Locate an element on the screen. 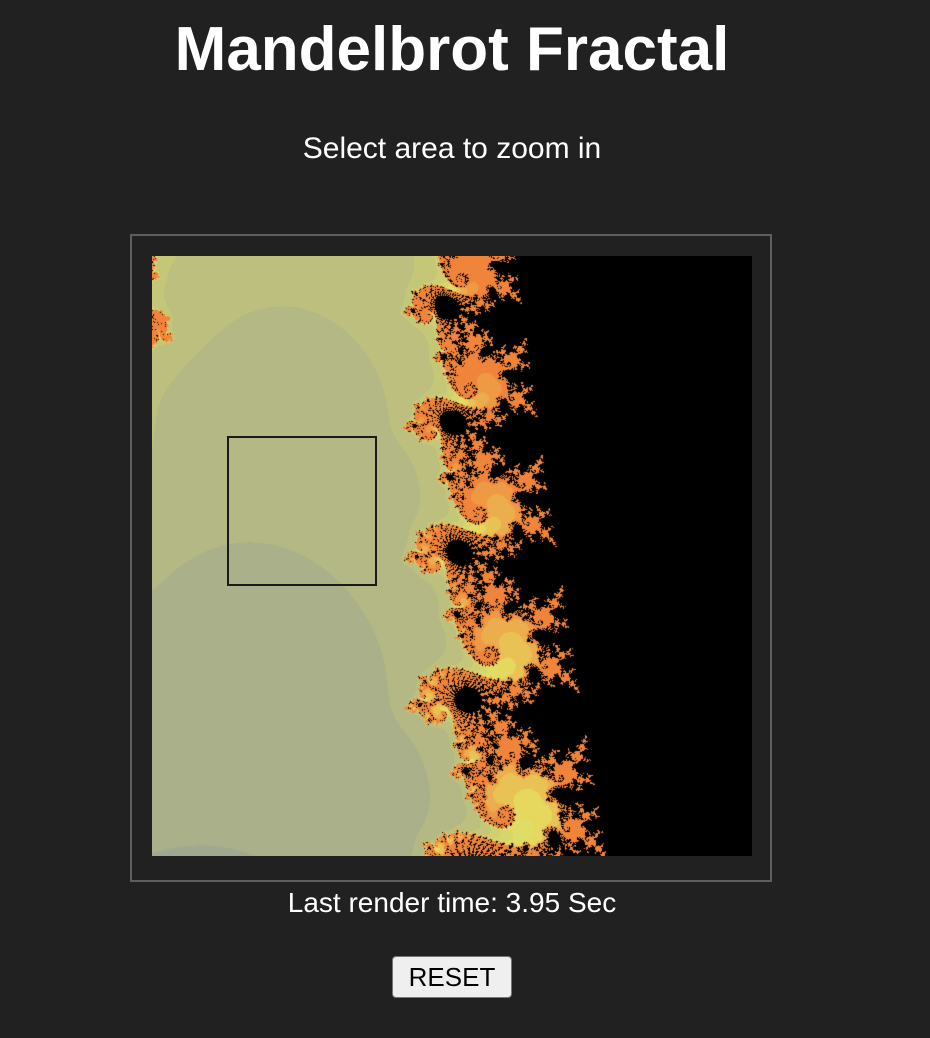  render-time: Last render time: 3.95 Sec is located at coordinates (452, 903).